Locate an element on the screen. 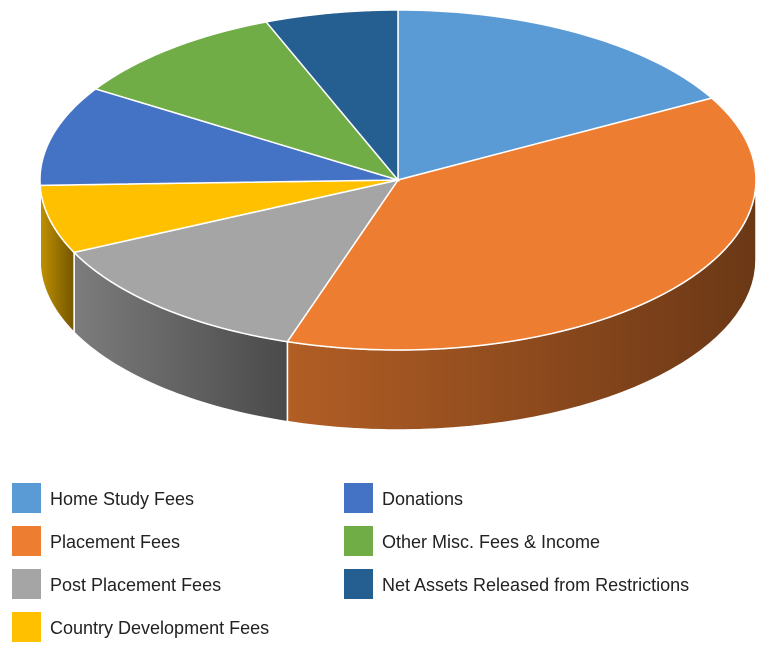 The height and width of the screenshot is (652, 774). legend-label: Country Development Fees is located at coordinates (159, 628).